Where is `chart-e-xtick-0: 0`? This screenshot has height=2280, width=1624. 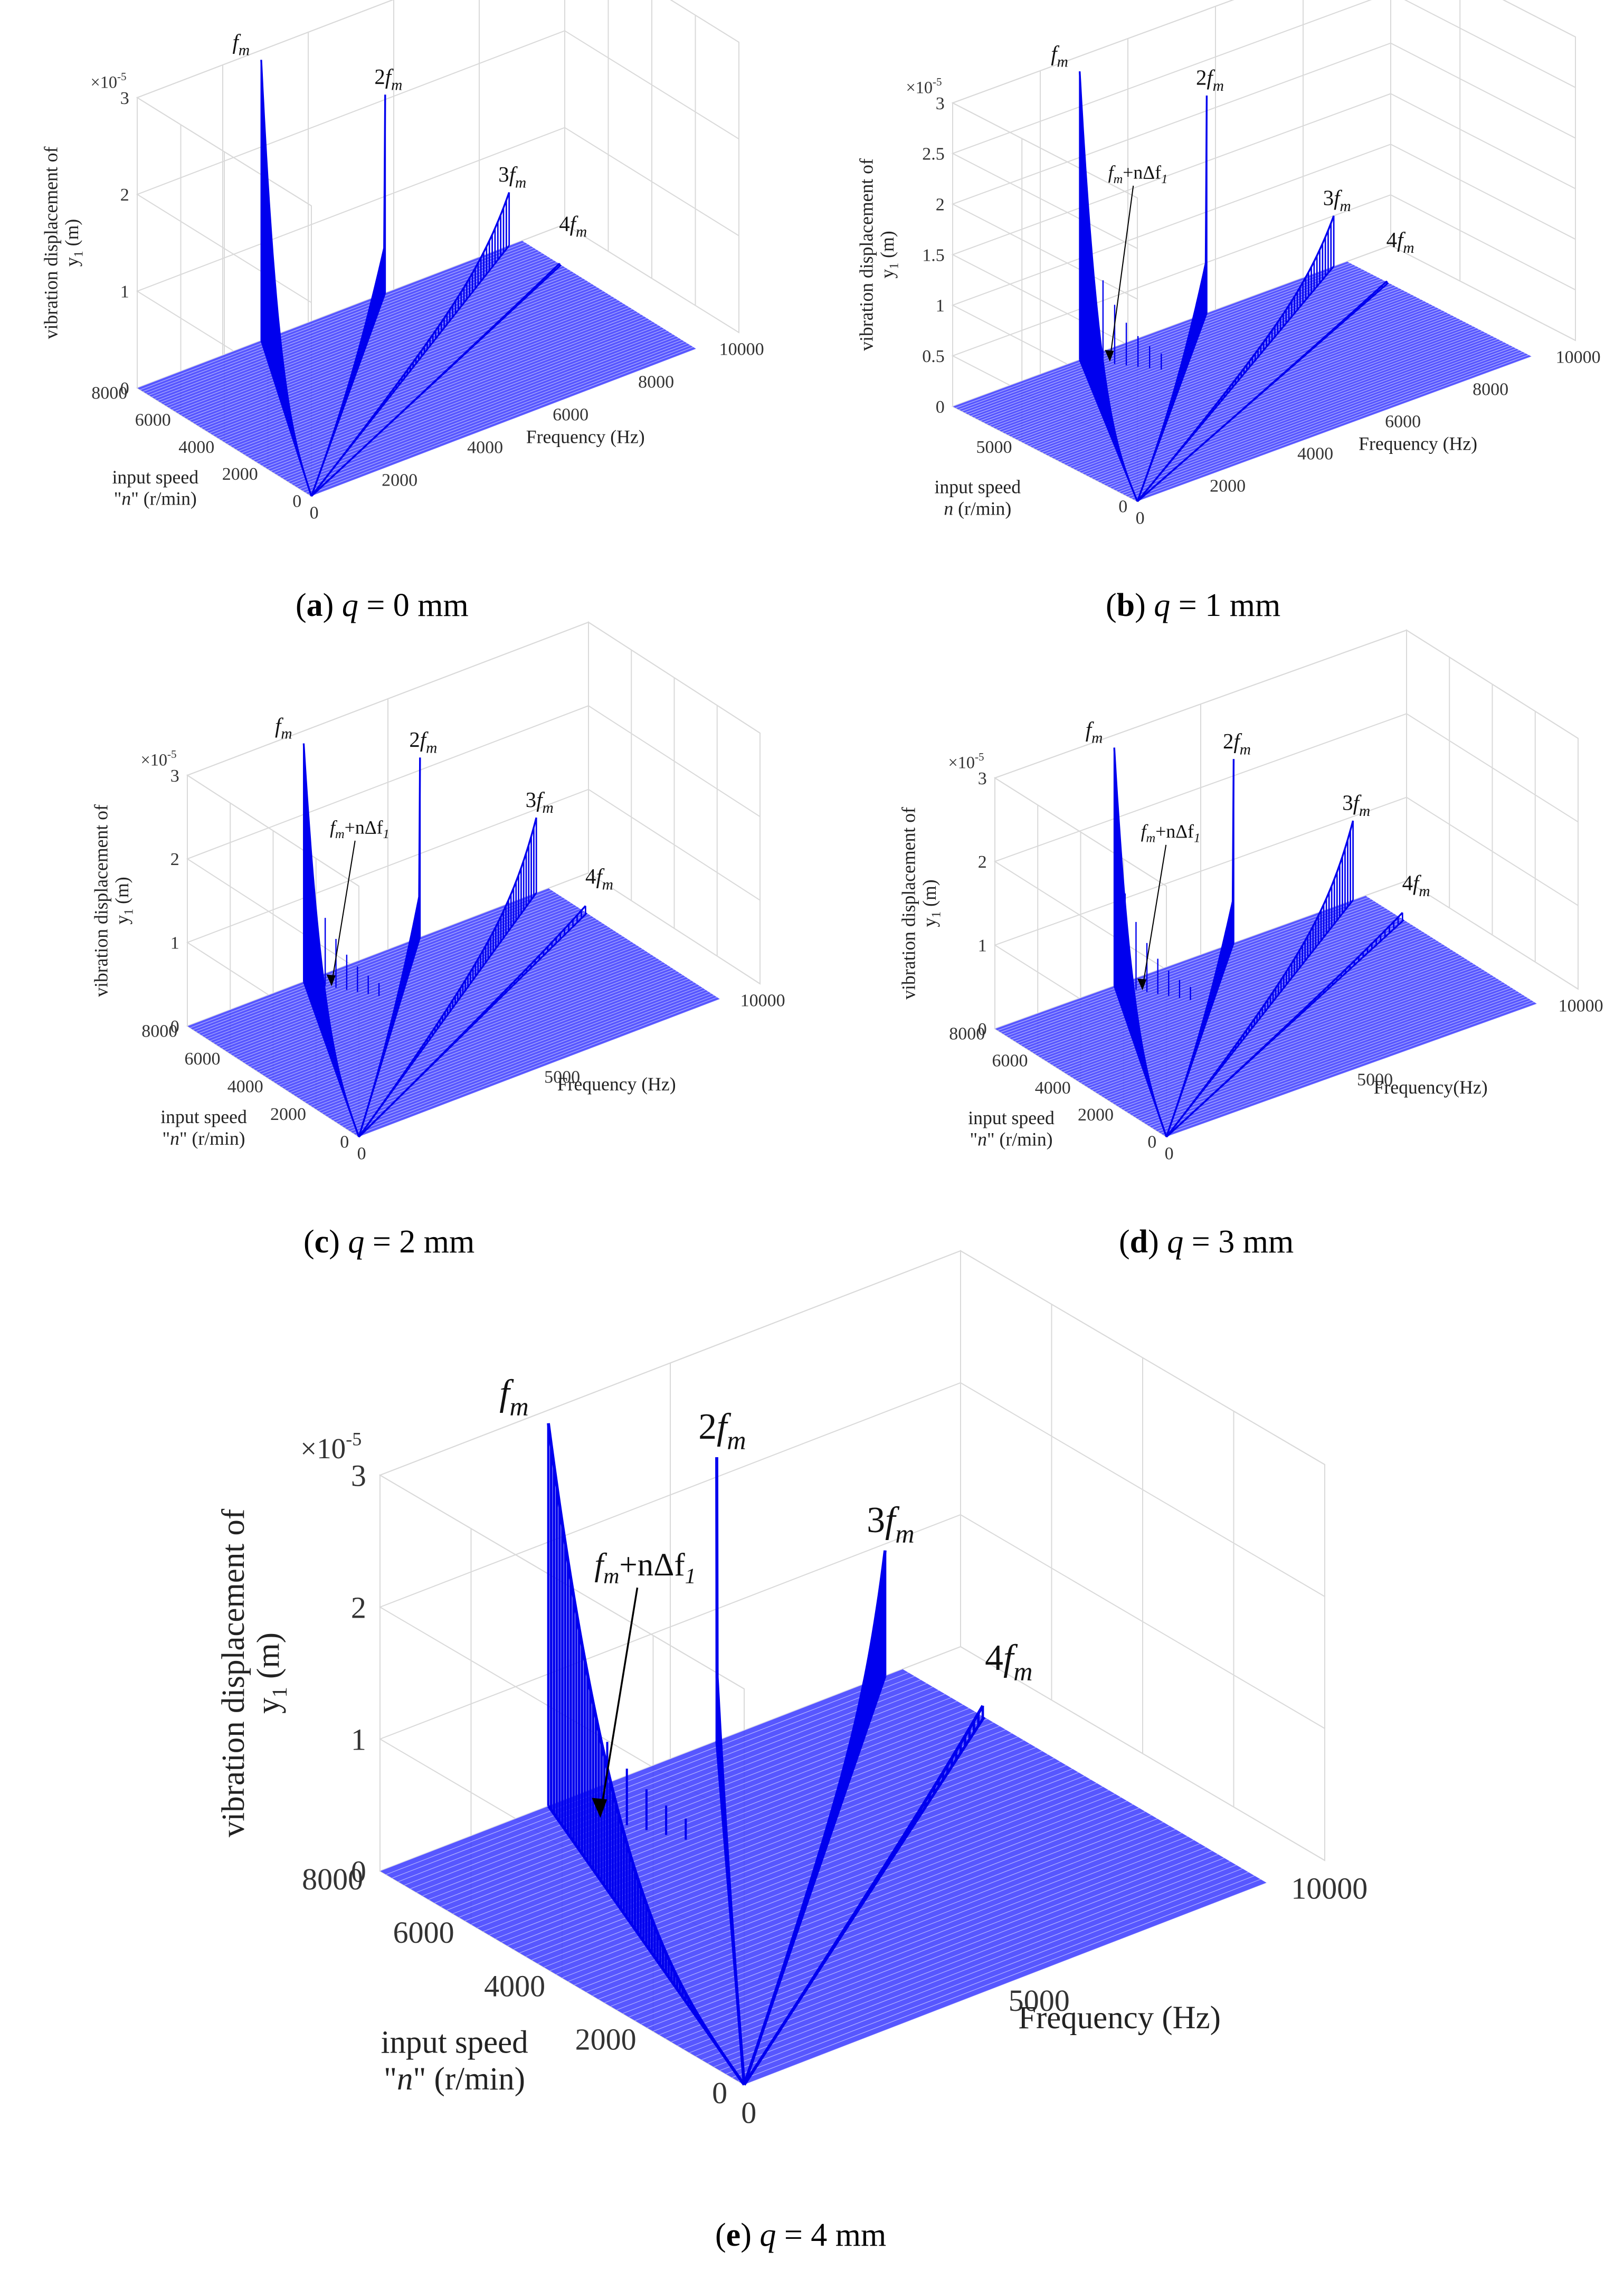
chart-e-xtick-0: 0 is located at coordinates (749, 2113).